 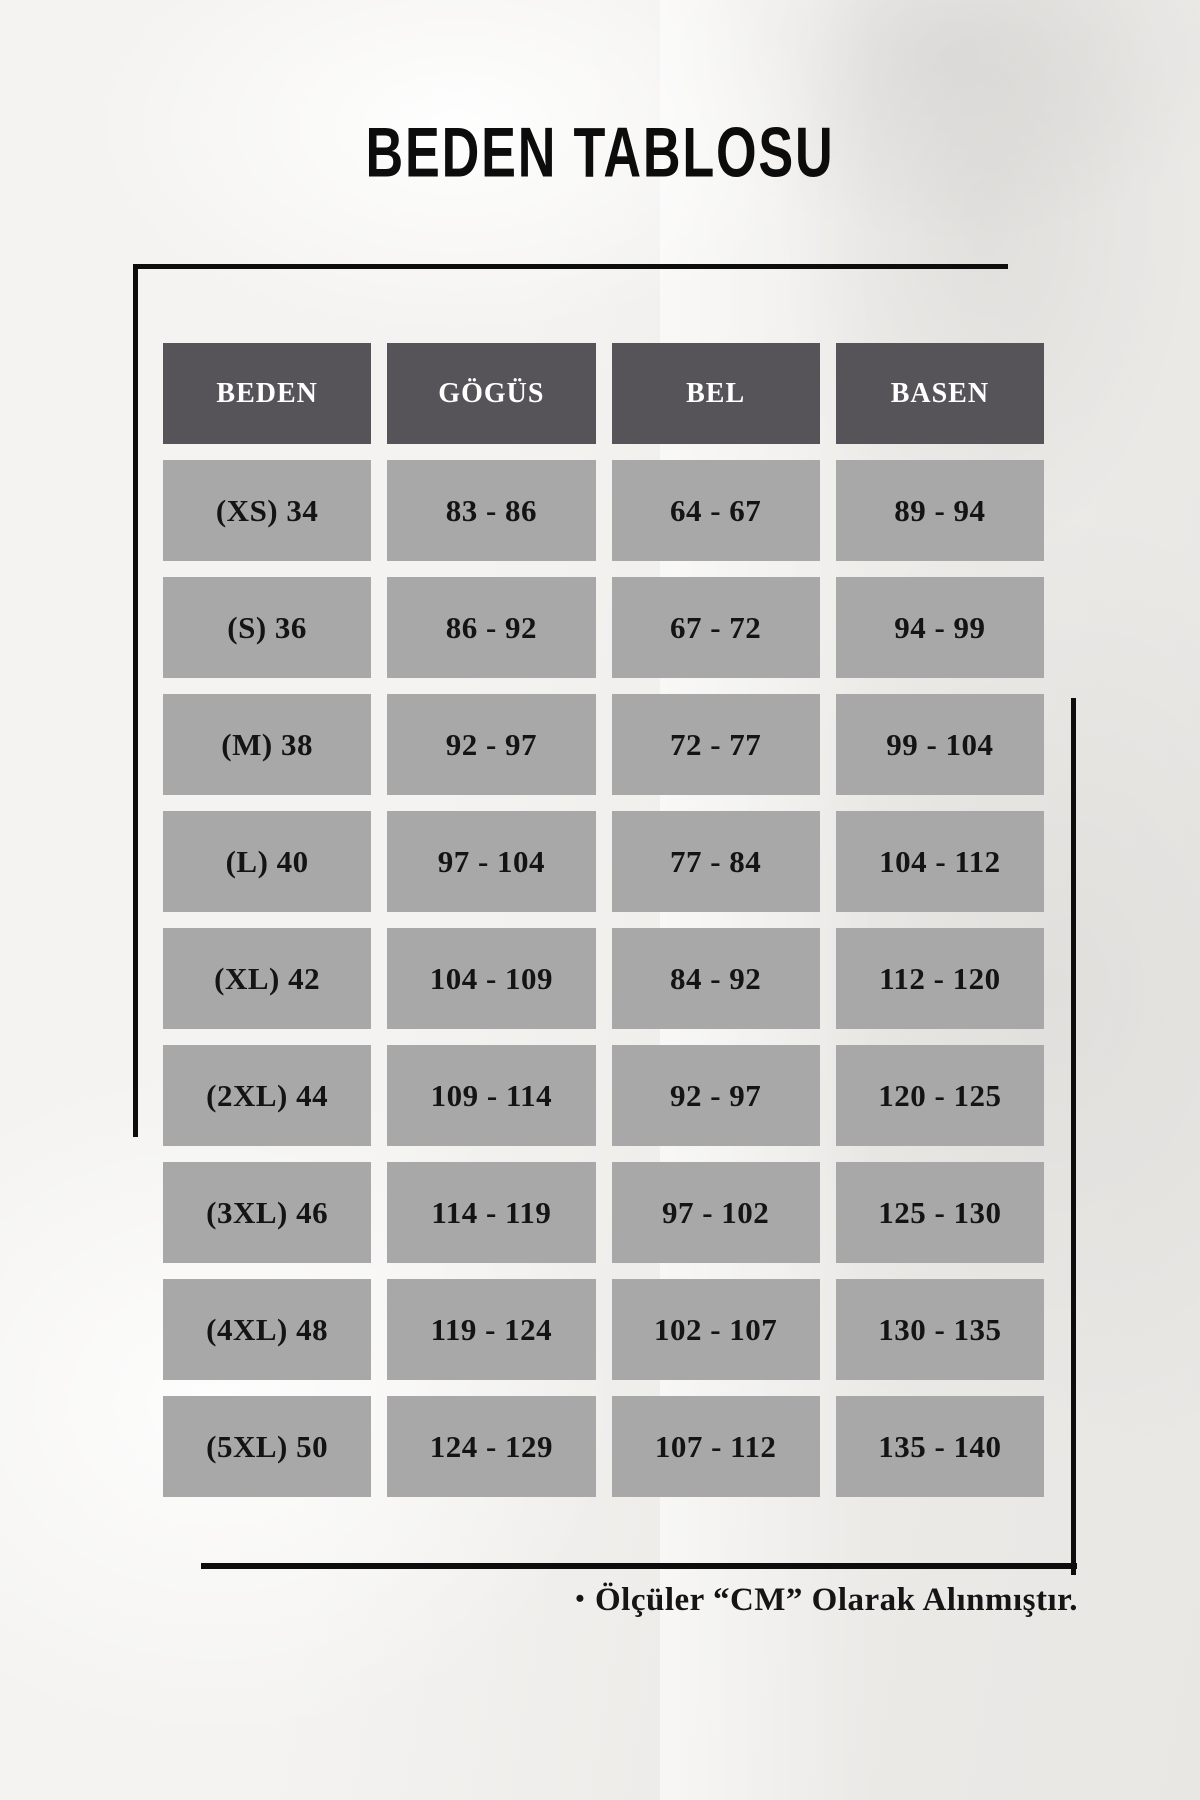 I want to click on measurement-cell: 112 - 120, so click(x=939, y=978).